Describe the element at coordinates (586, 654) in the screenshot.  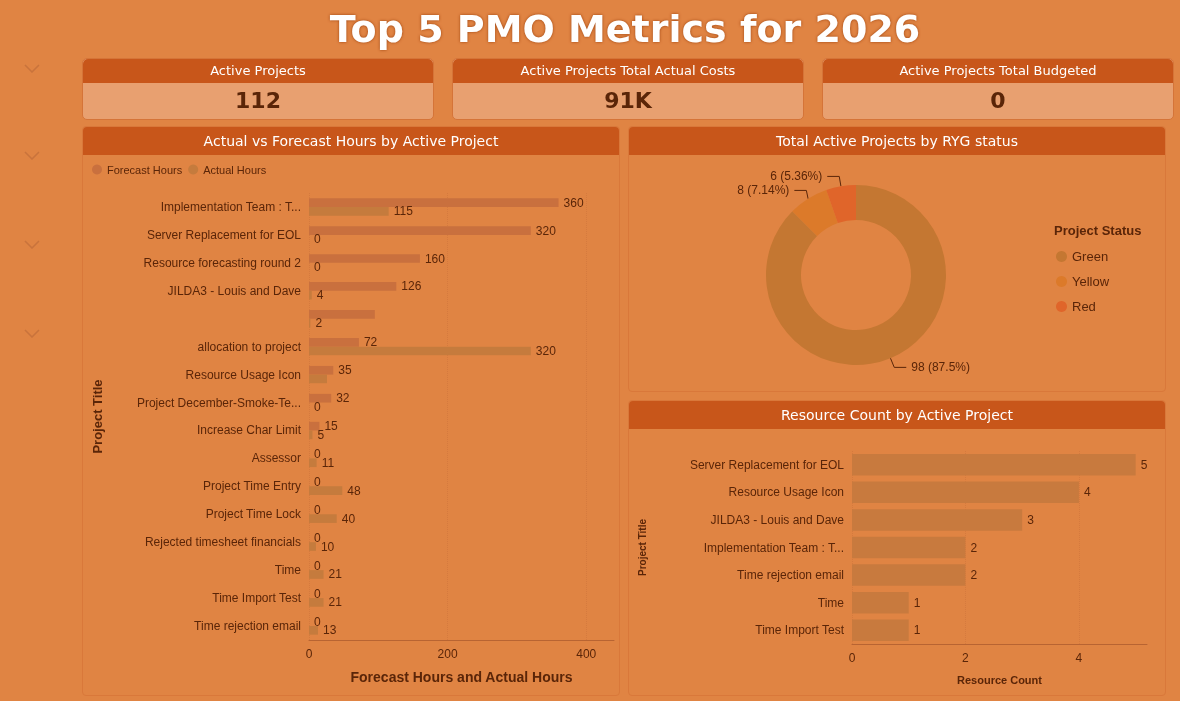
I see `x-tick-label: 400` at that location.